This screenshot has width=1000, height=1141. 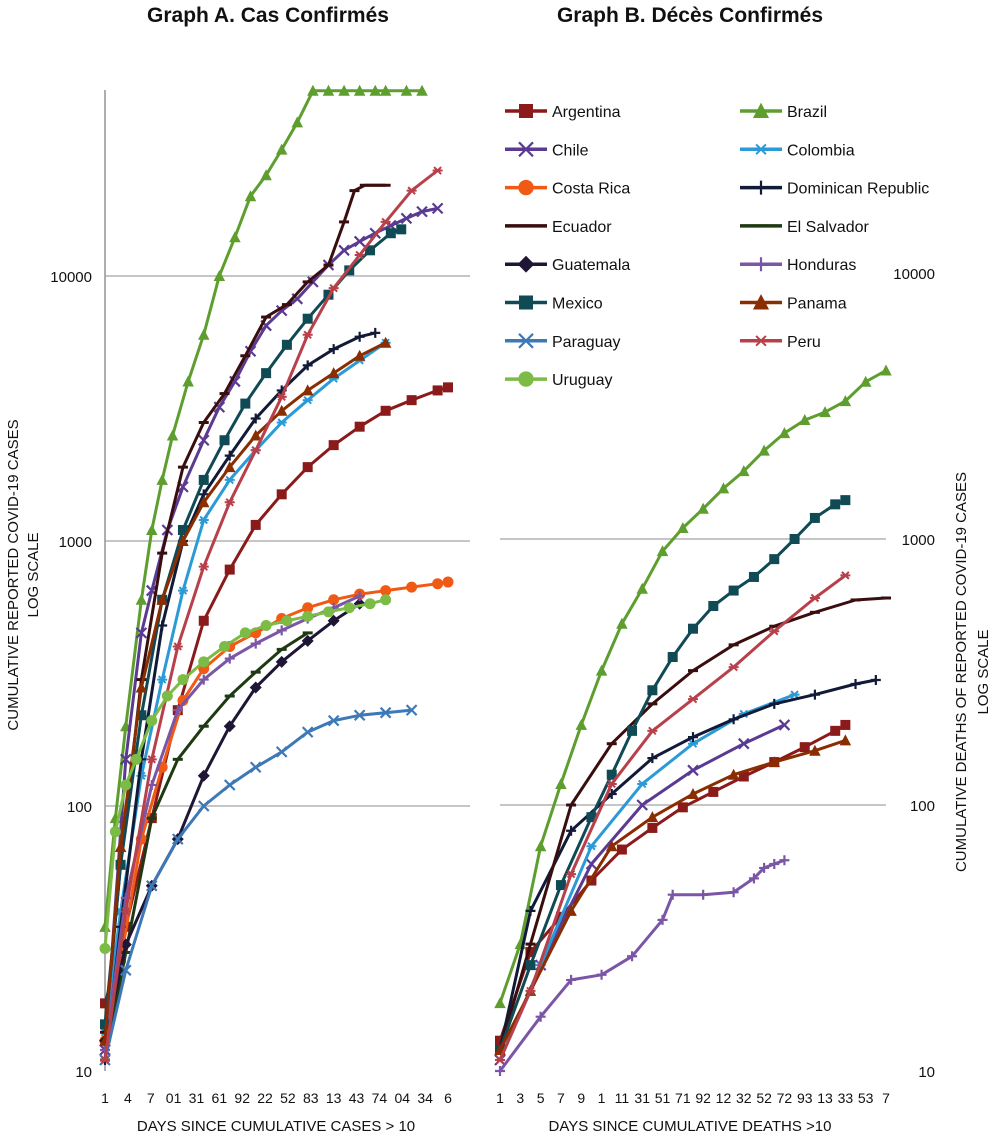 What do you see at coordinates (744, 1098) in the screenshot?
I see `x-tick-label: 32` at bounding box center [744, 1098].